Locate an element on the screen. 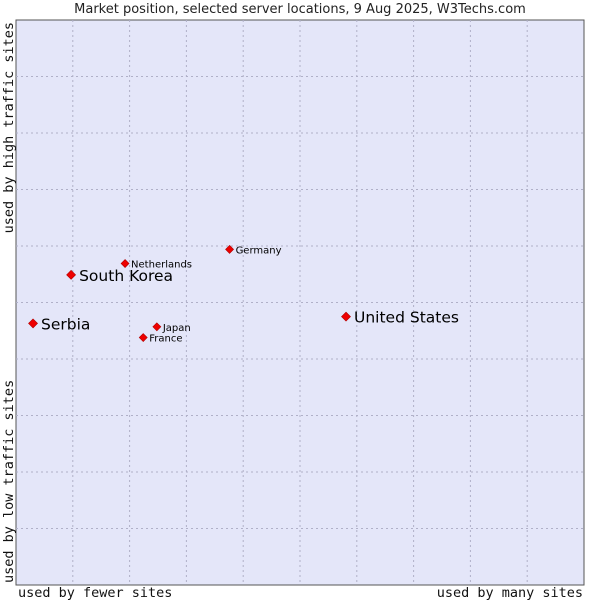 The height and width of the screenshot is (600, 600). y-axis-label-top: used by high traffic sites is located at coordinates (9, 127).